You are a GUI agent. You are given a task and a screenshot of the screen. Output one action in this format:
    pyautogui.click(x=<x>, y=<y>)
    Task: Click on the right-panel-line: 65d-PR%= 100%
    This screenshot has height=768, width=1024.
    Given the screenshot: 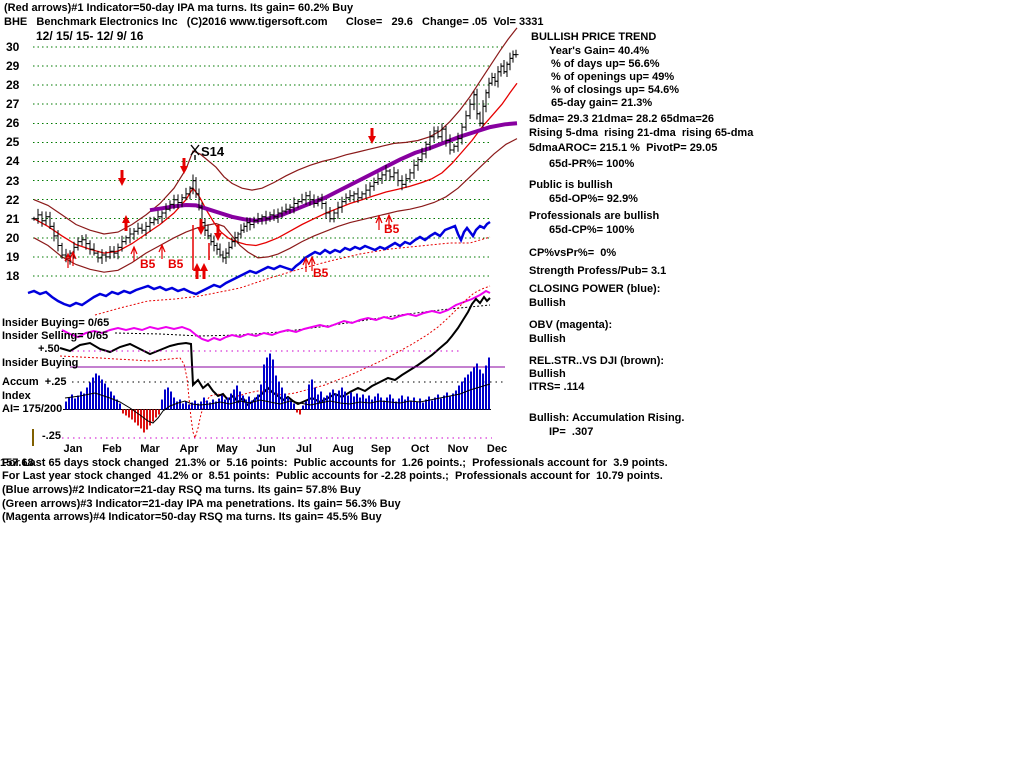 What is the action you would take?
    pyautogui.click(x=592, y=164)
    